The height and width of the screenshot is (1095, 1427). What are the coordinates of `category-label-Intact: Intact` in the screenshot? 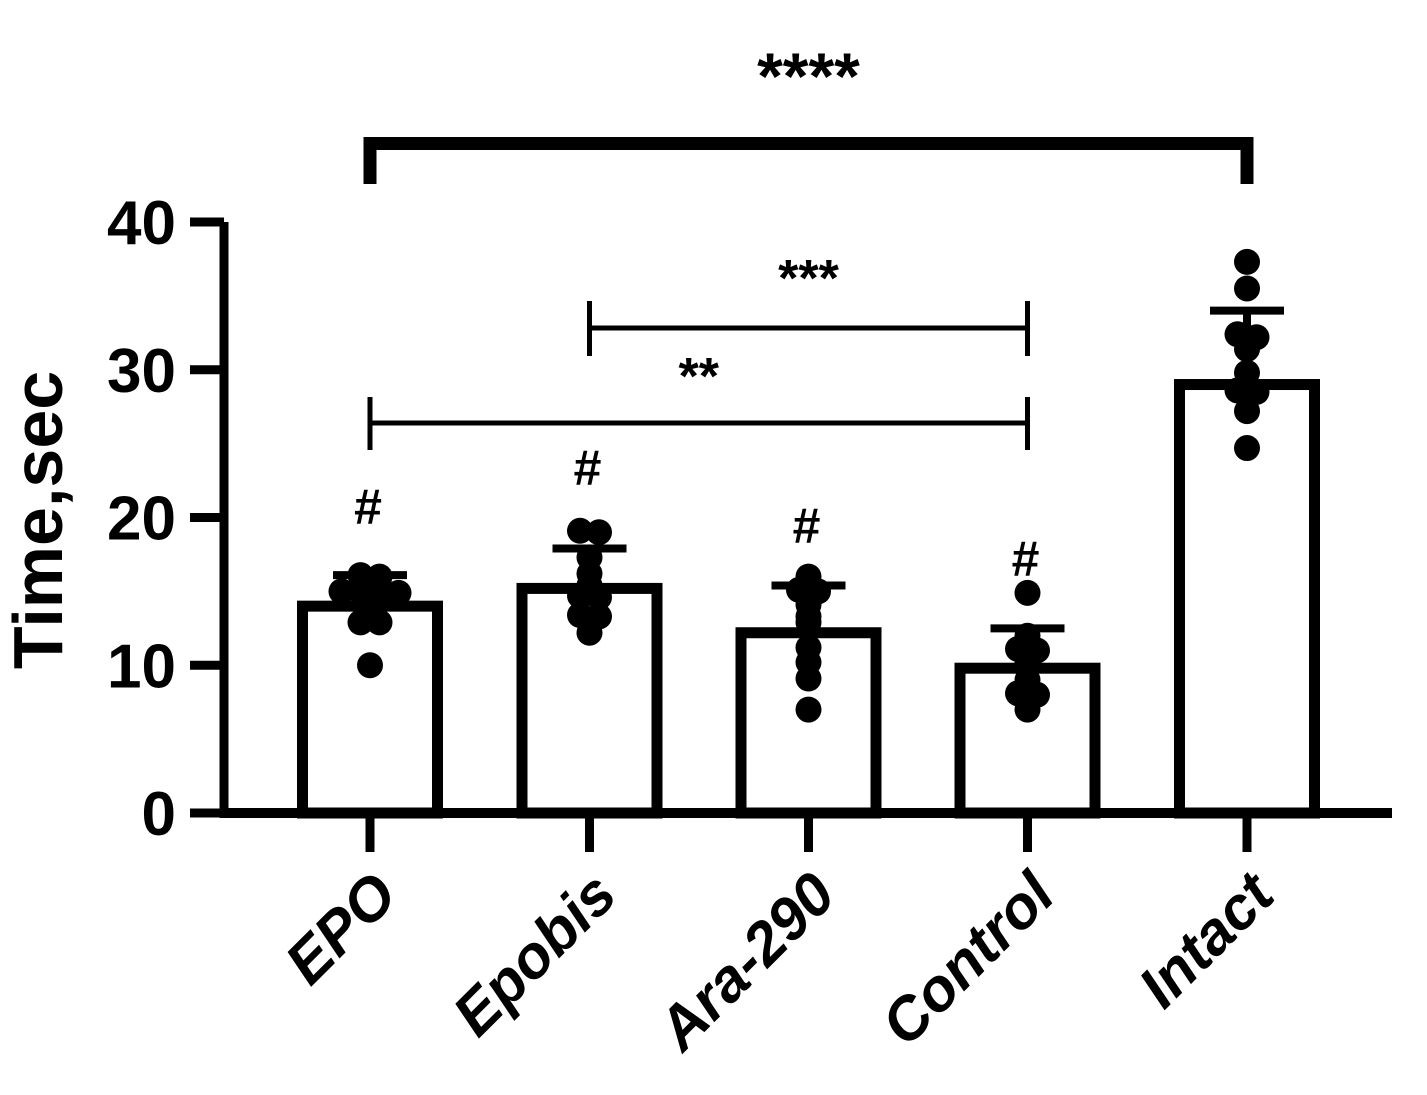 It's located at (1207, 939).